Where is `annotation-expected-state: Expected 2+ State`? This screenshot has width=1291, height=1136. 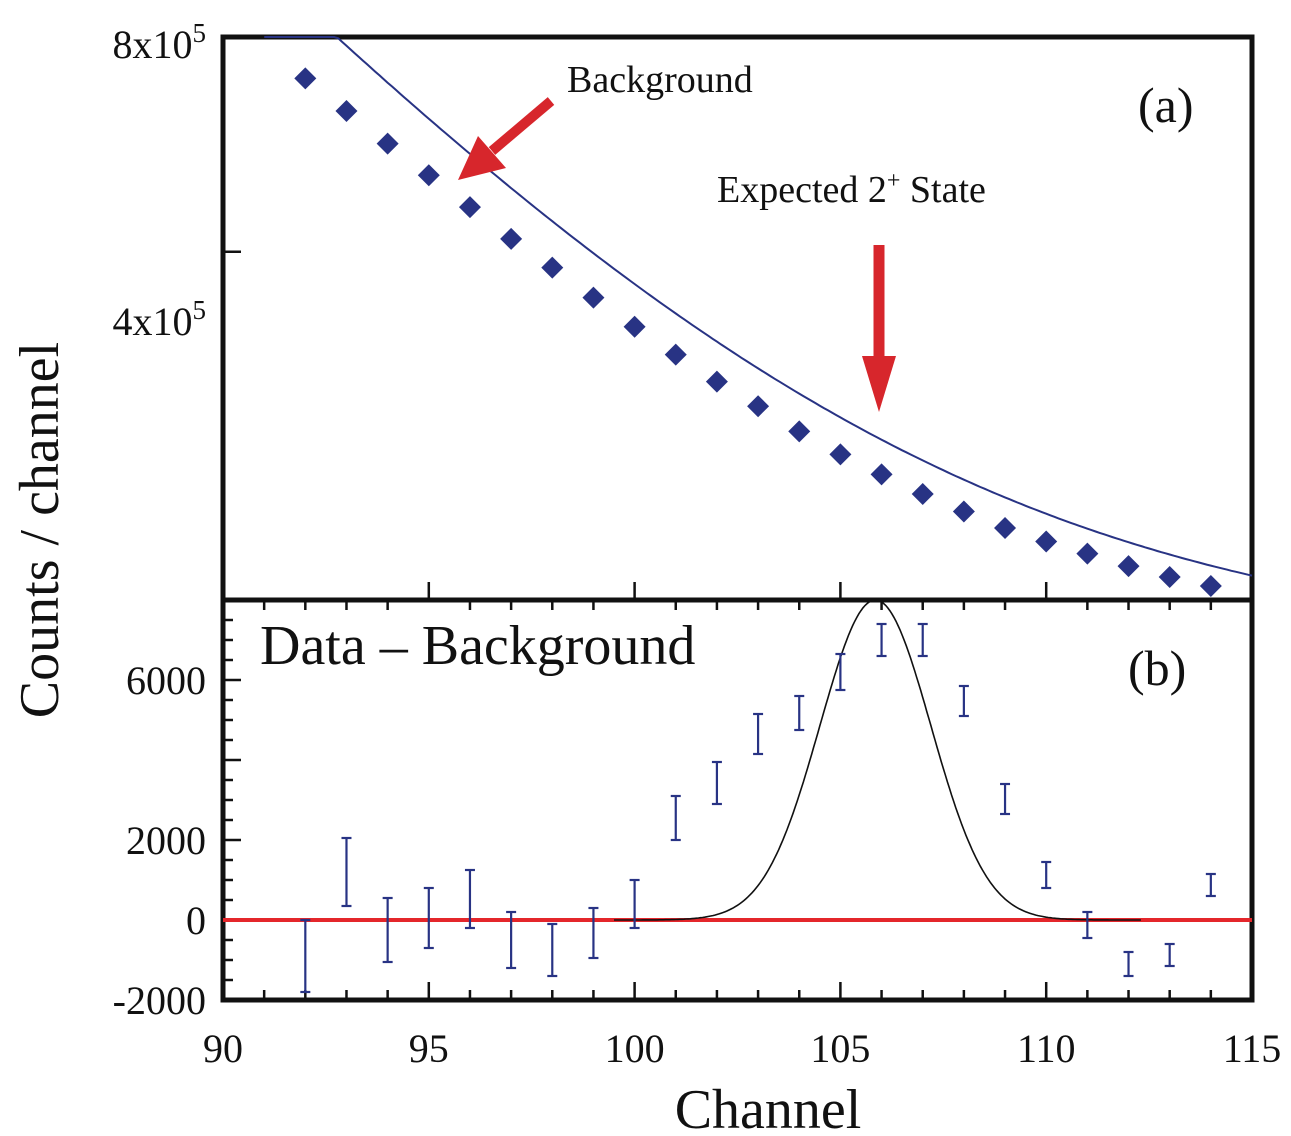
annotation-expected-state: Expected 2+ State is located at coordinates (851, 189).